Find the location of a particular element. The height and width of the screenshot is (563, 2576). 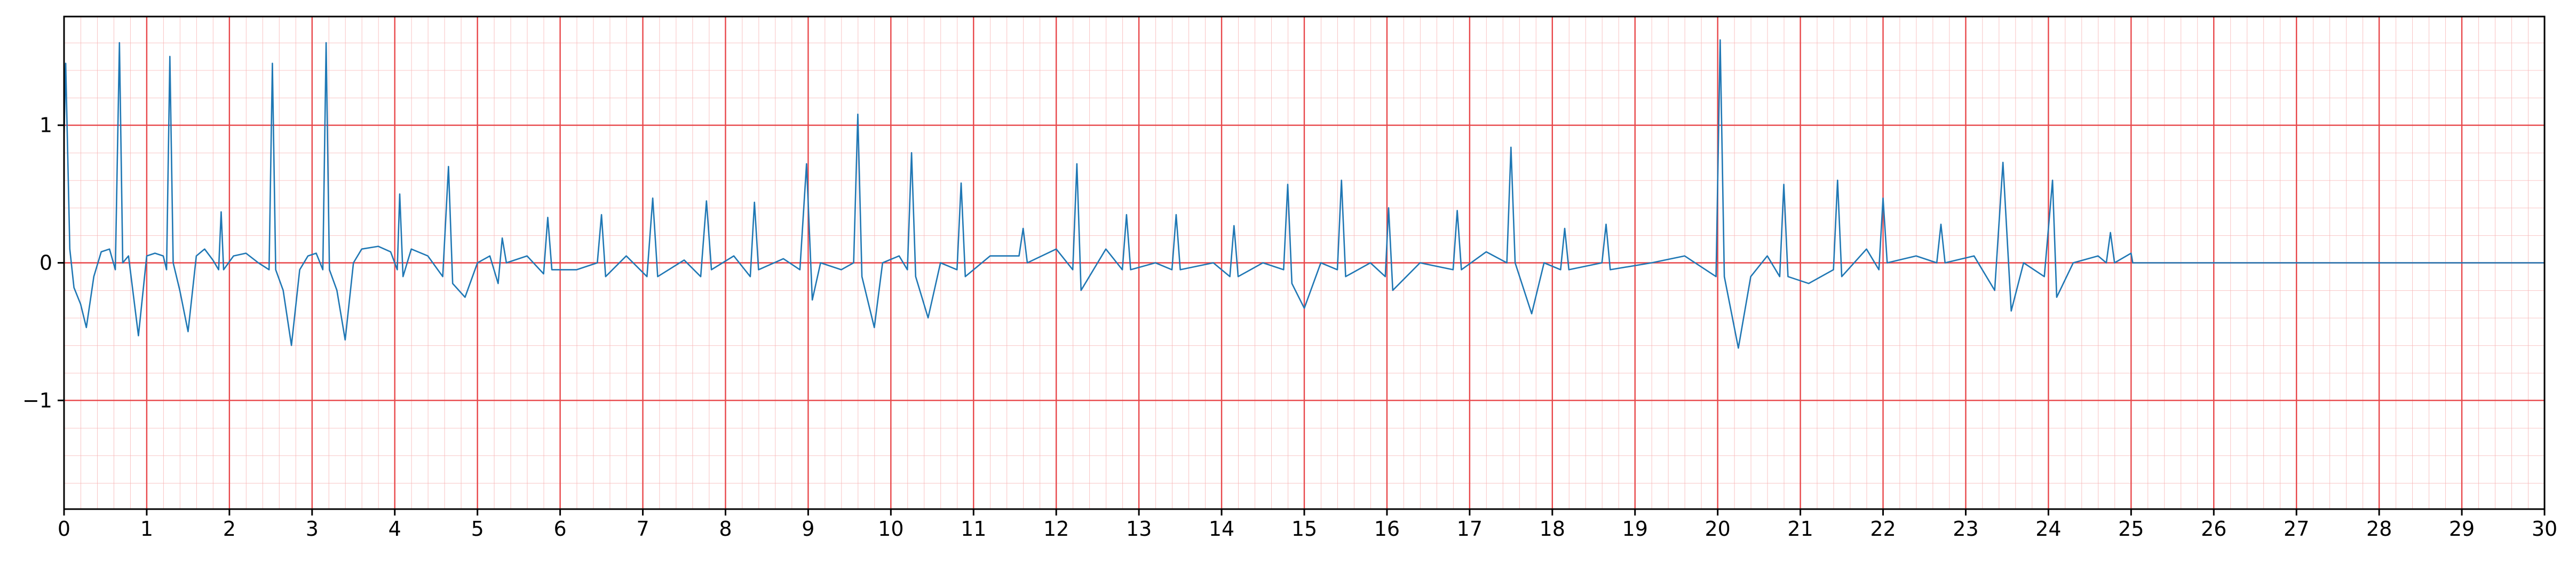

x-tick-label: 30 is located at coordinates (2544, 529).